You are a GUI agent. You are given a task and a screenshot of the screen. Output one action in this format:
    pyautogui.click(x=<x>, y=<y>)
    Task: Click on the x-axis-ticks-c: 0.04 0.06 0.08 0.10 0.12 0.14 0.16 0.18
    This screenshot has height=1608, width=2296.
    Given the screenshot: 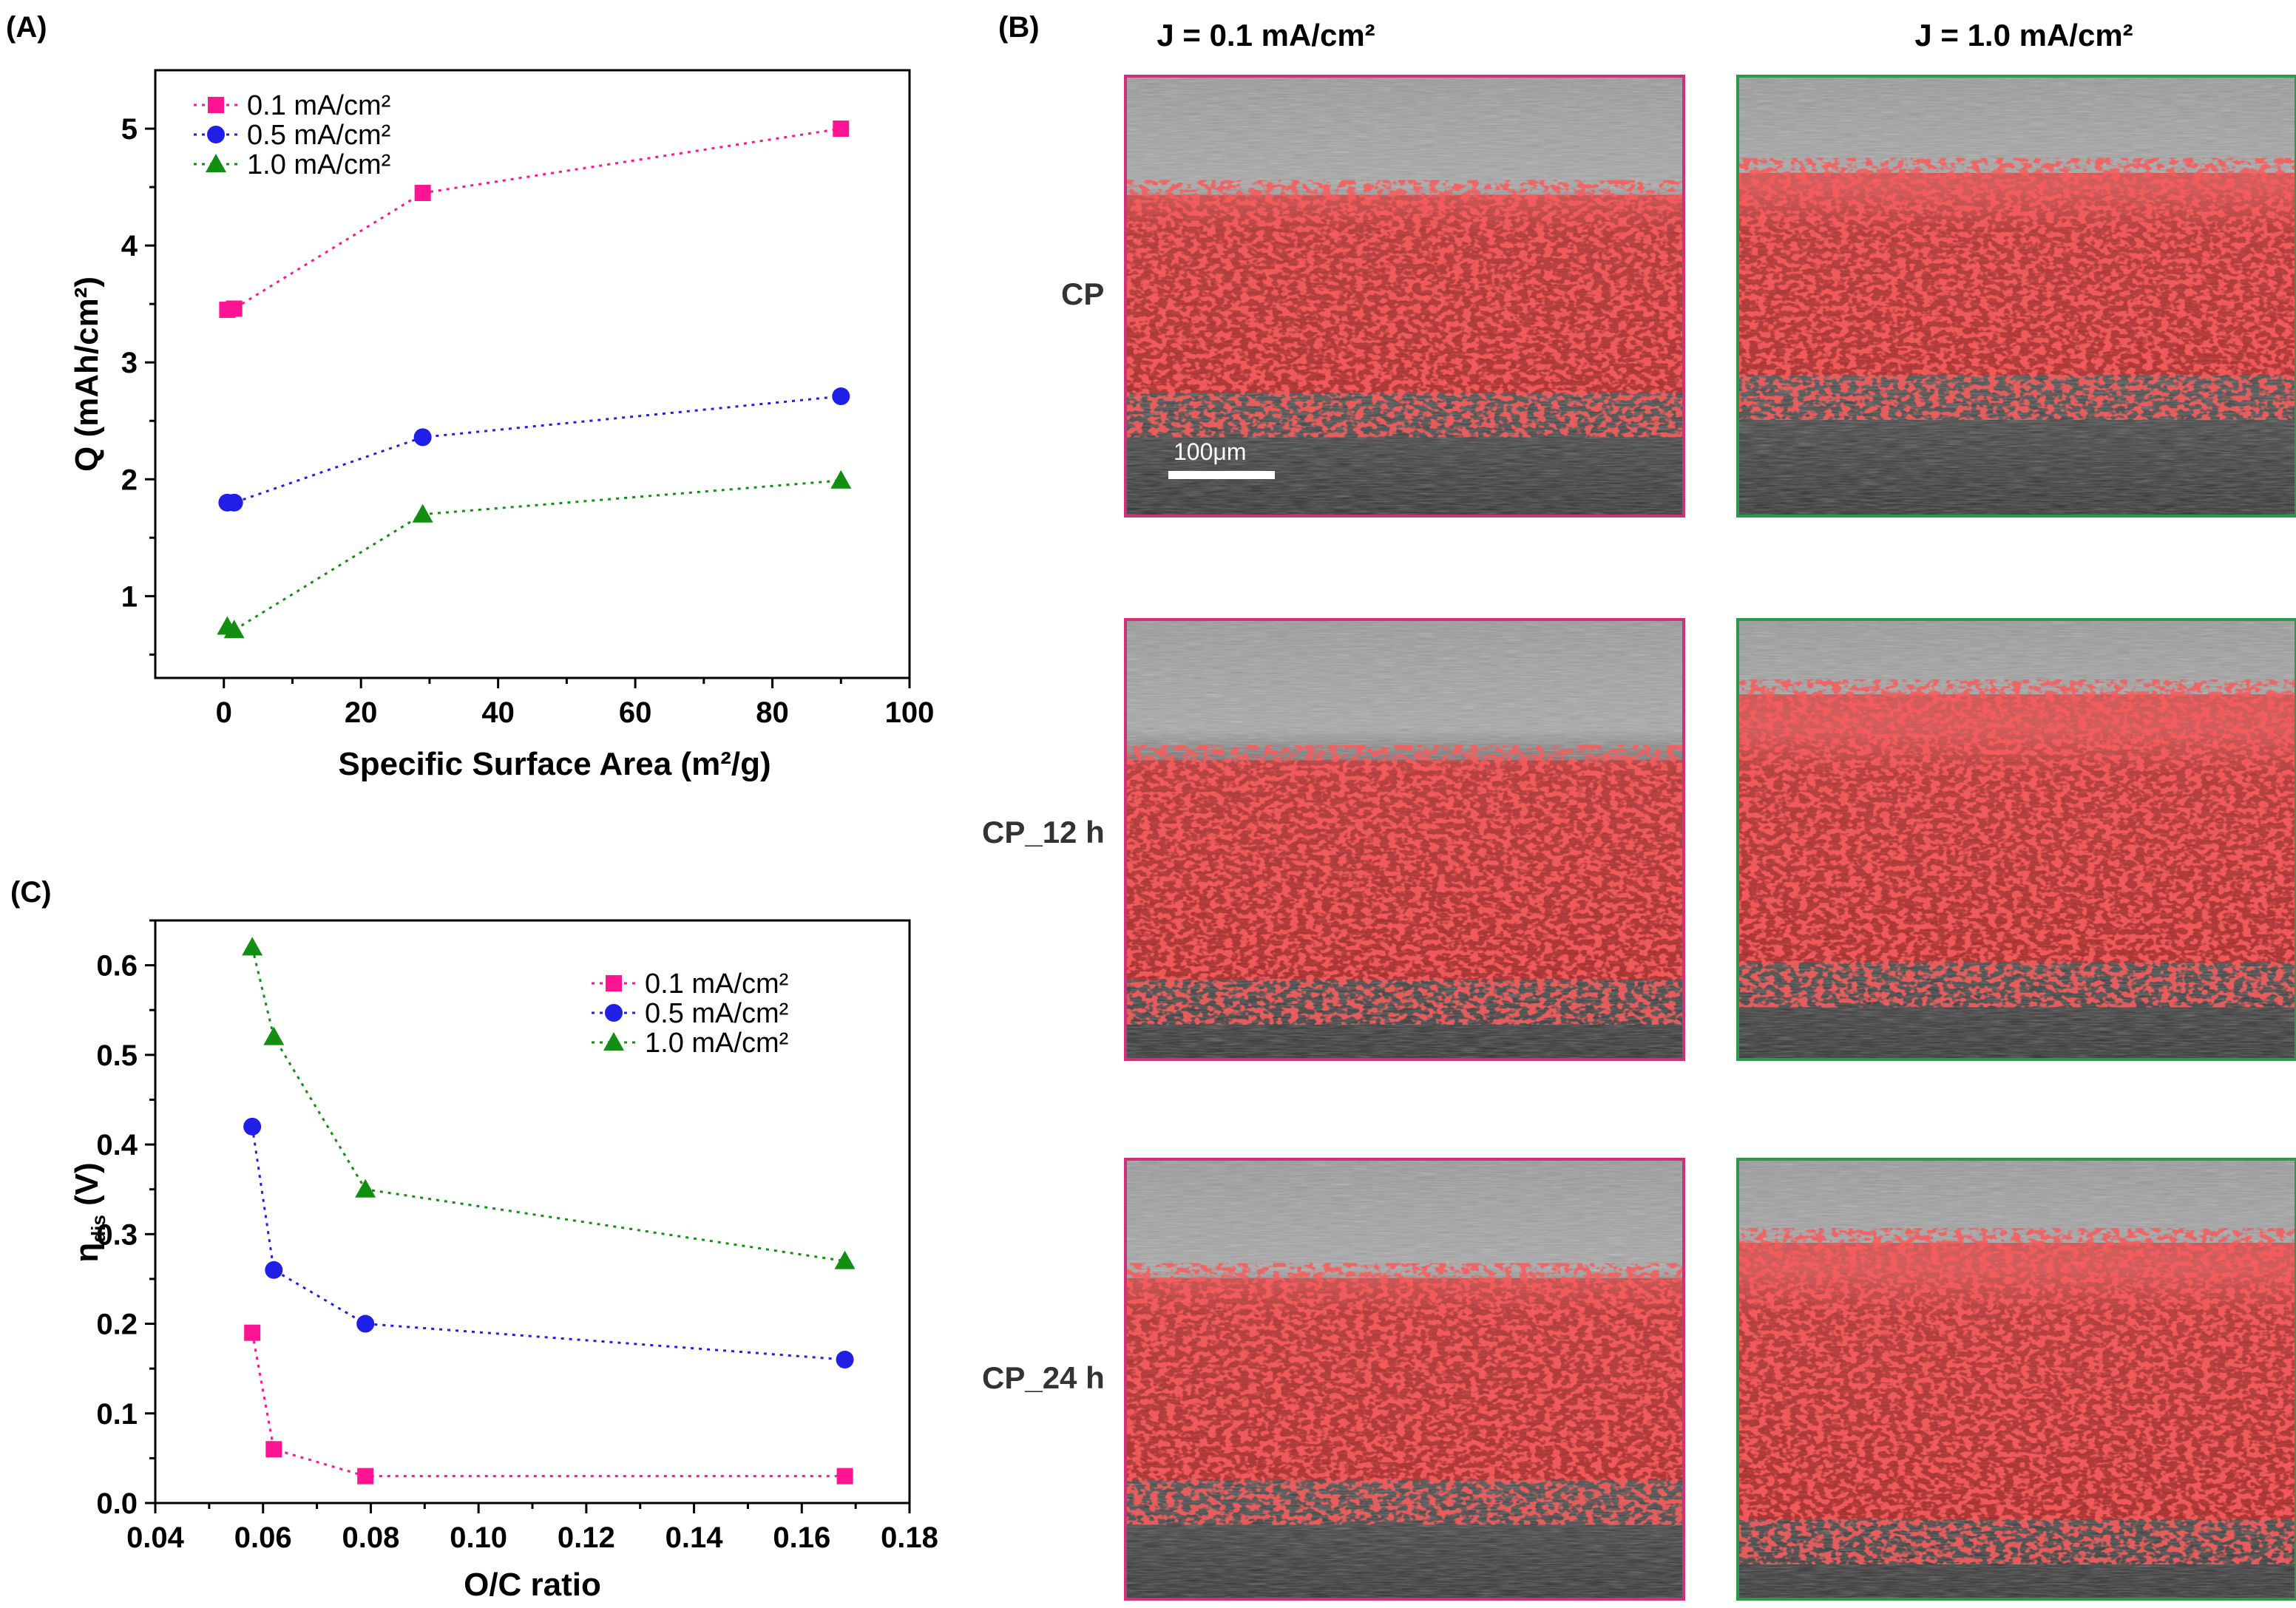 What is the action you would take?
    pyautogui.click(x=532, y=1529)
    